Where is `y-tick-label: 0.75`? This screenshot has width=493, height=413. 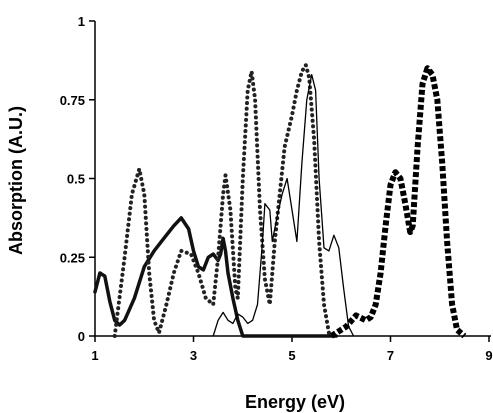 y-tick-label: 0.75 is located at coordinates (72, 100).